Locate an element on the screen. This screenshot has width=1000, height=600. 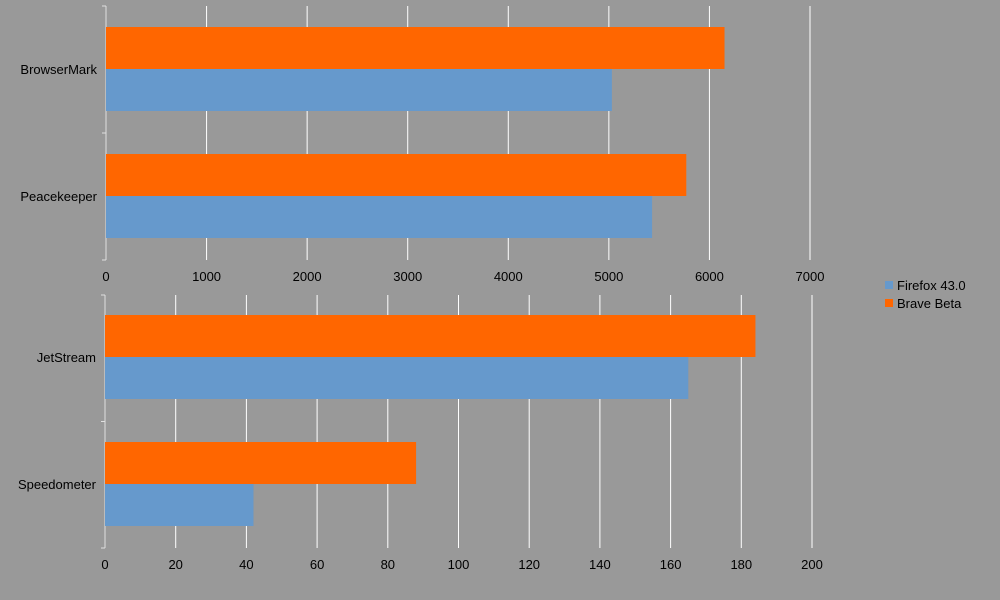
x-tick-label: 140 is located at coordinates (600, 564).